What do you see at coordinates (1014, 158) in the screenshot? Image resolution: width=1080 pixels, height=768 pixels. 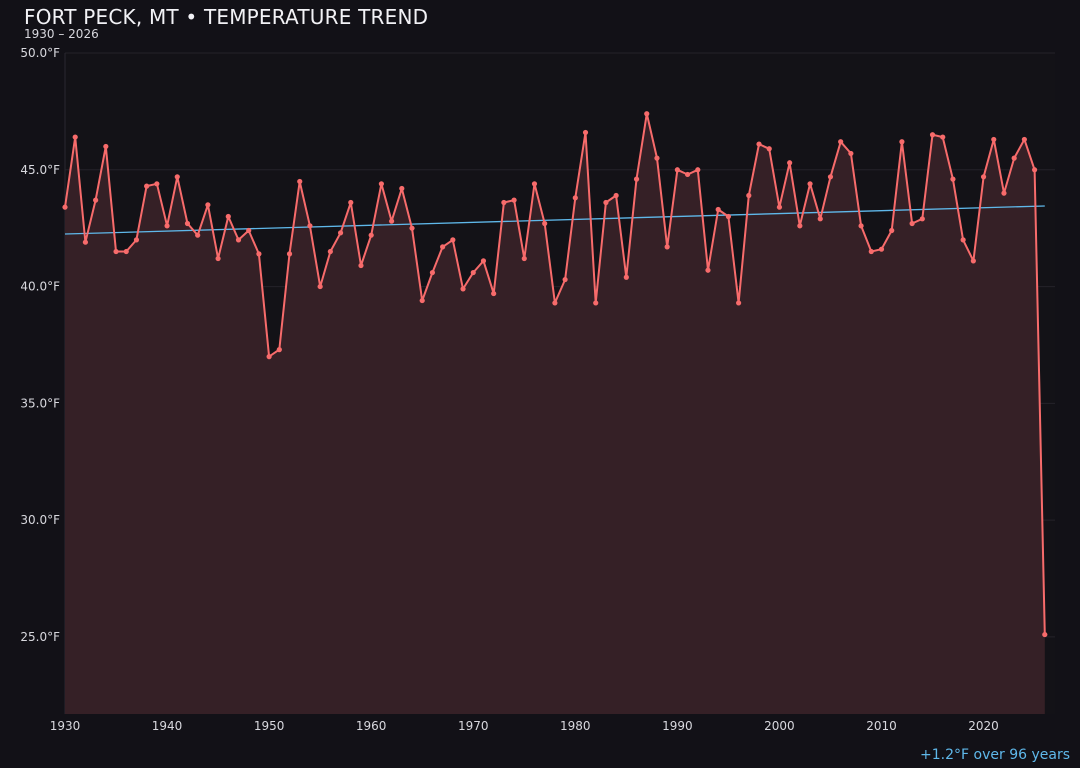 I see `data-point-2023` at bounding box center [1014, 158].